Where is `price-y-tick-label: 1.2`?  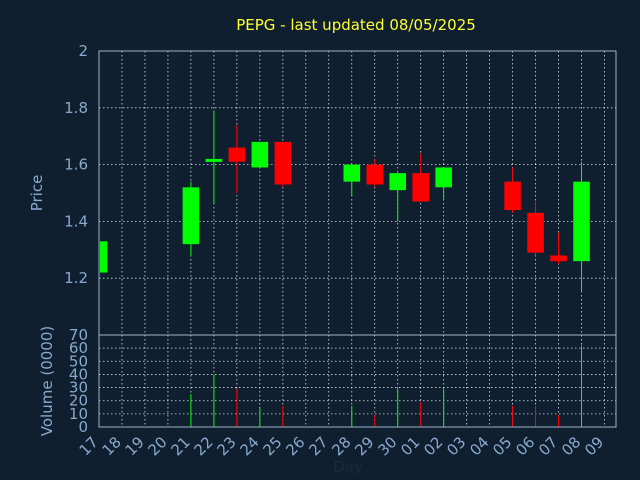
price-y-tick-label: 1.2 is located at coordinates (76, 278).